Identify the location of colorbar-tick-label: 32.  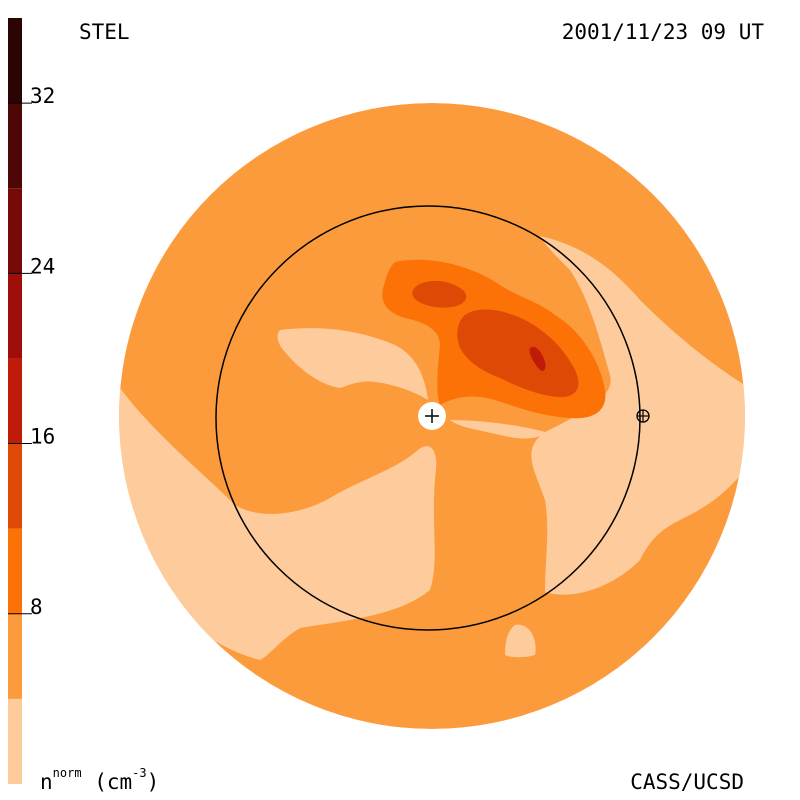
(42, 96).